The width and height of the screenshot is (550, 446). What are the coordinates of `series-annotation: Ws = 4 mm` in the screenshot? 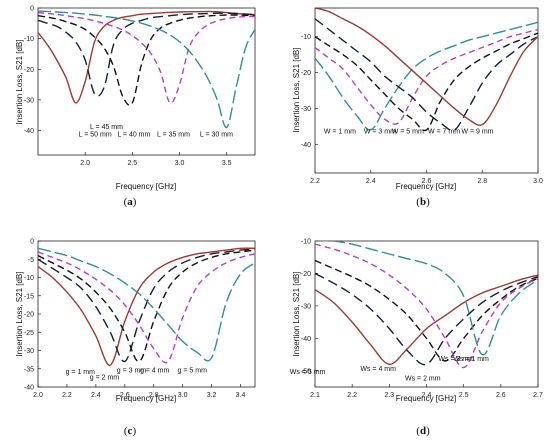 It's located at (378, 369).